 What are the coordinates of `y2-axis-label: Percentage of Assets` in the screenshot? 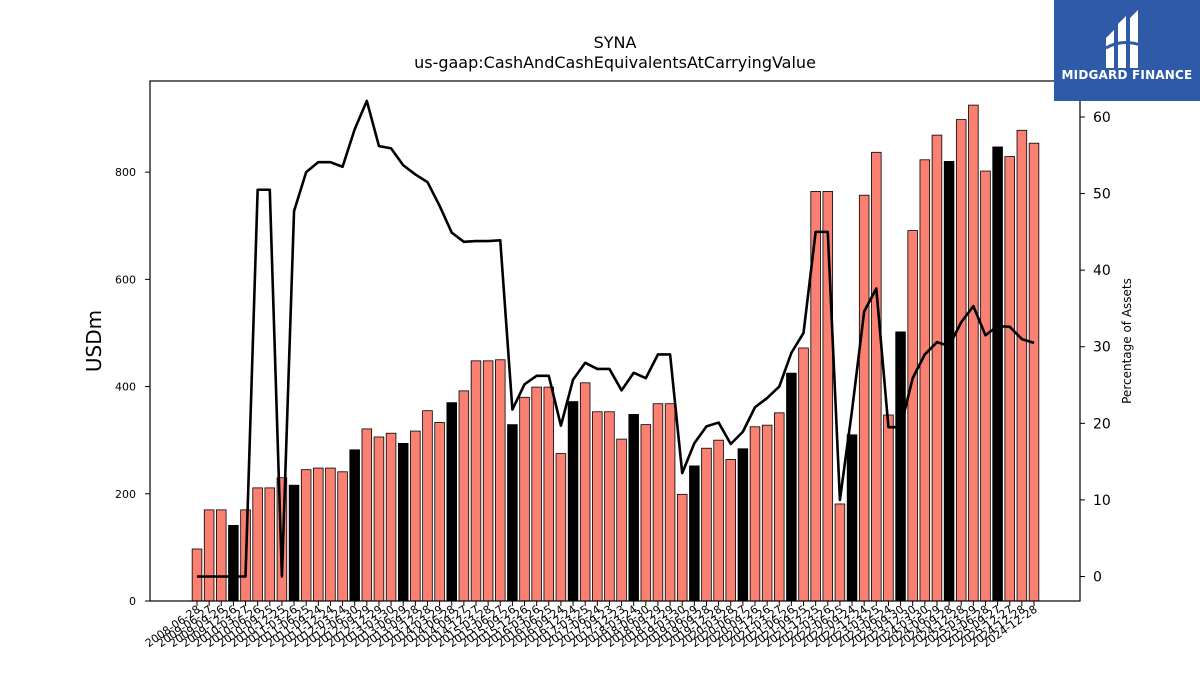 It's located at (1127, 341).